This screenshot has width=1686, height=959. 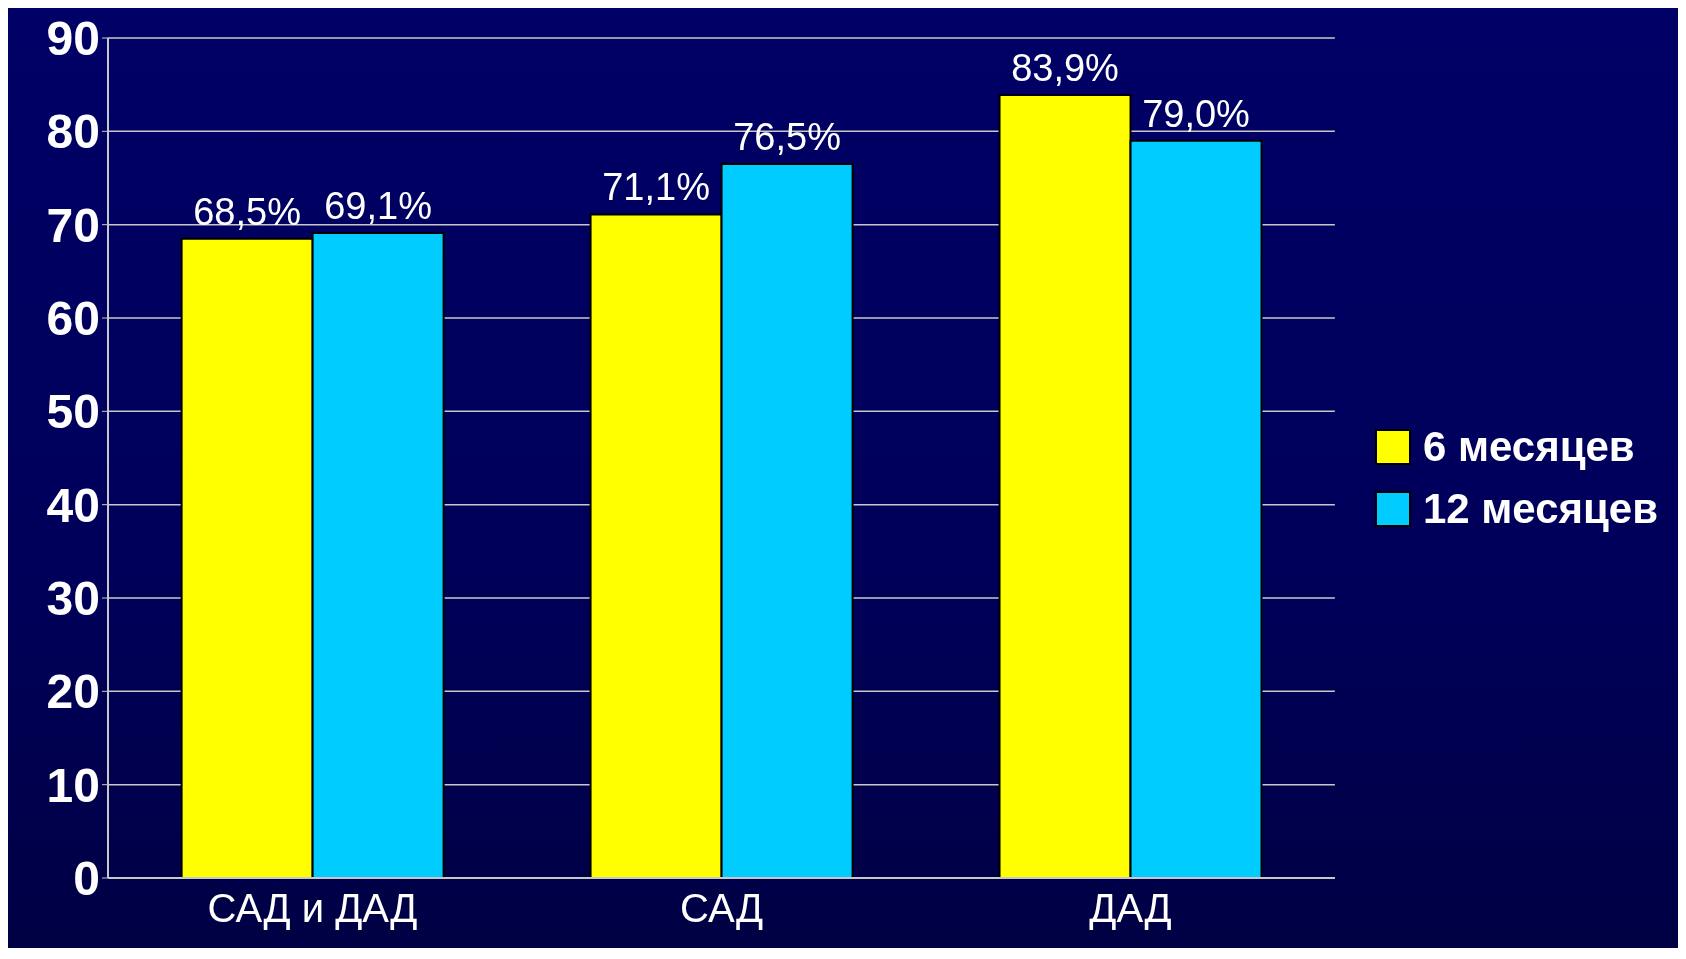 What do you see at coordinates (73, 785) in the screenshot?
I see `y-tick-label: 10` at bounding box center [73, 785].